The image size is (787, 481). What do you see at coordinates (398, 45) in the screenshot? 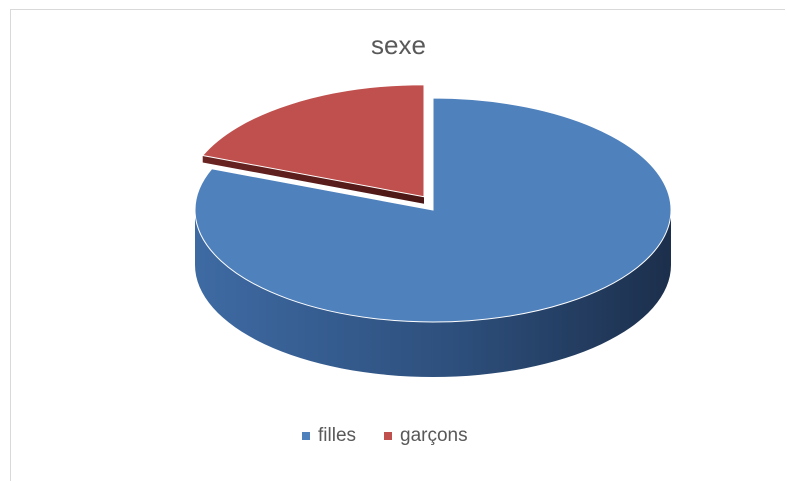
I see `chart-title: sexe` at bounding box center [398, 45].